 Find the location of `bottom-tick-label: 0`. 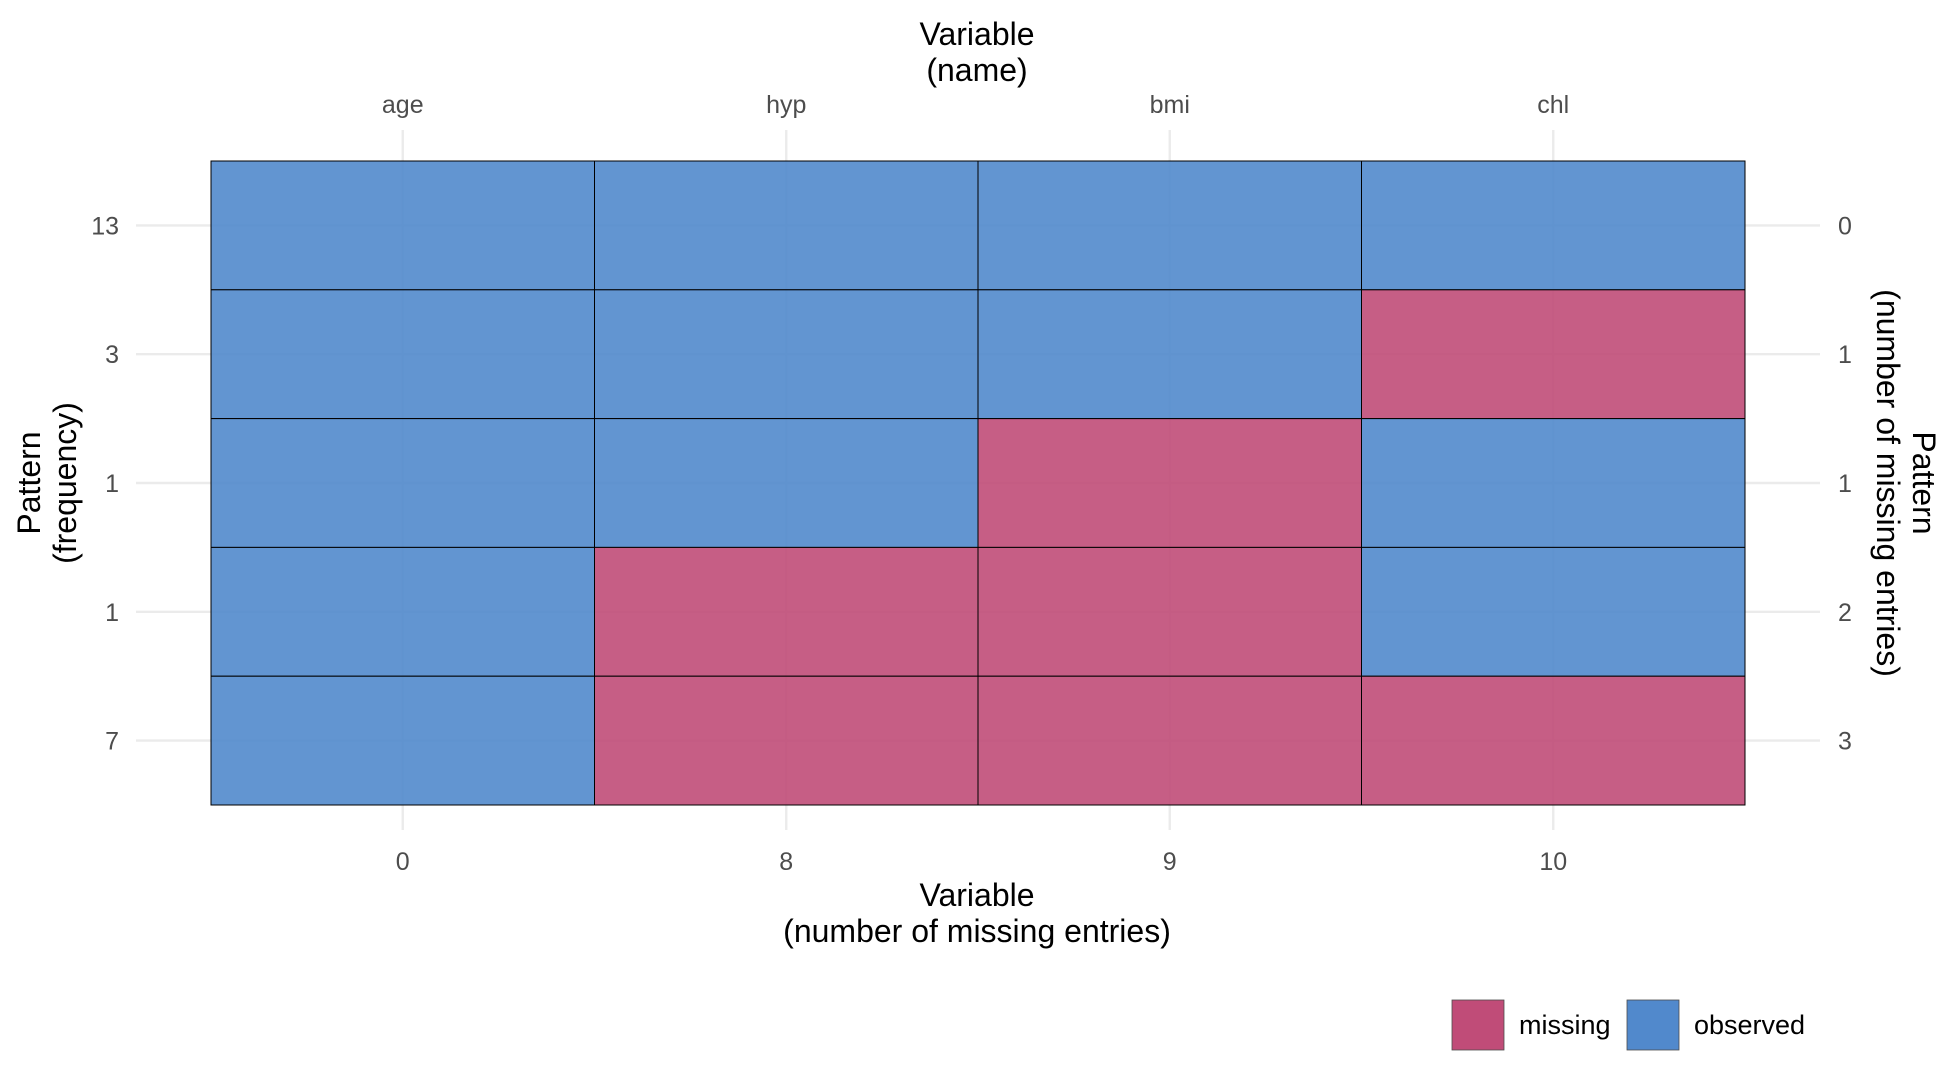

bottom-tick-label: 0 is located at coordinates (403, 862).